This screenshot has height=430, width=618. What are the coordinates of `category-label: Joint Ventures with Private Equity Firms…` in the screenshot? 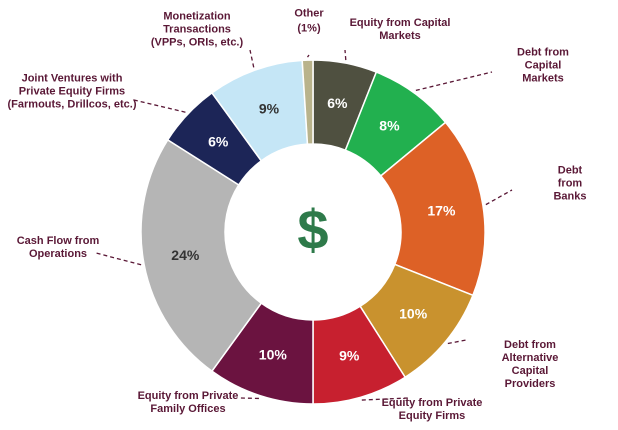 It's located at (72, 91).